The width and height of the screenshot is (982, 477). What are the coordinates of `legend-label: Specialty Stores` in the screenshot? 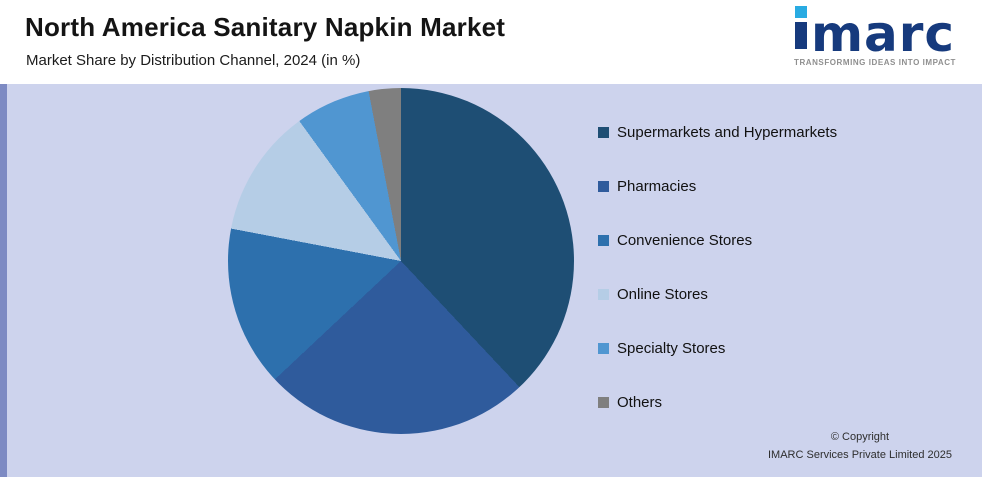 It's located at (671, 348).